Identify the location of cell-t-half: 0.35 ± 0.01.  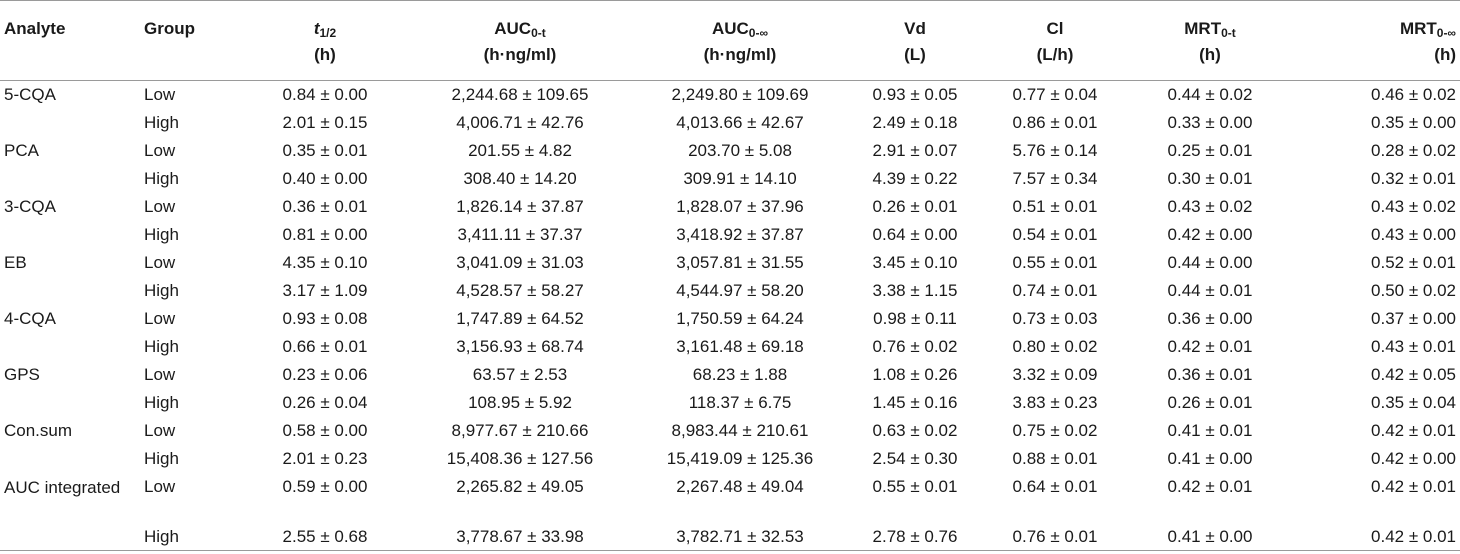
(325, 150).